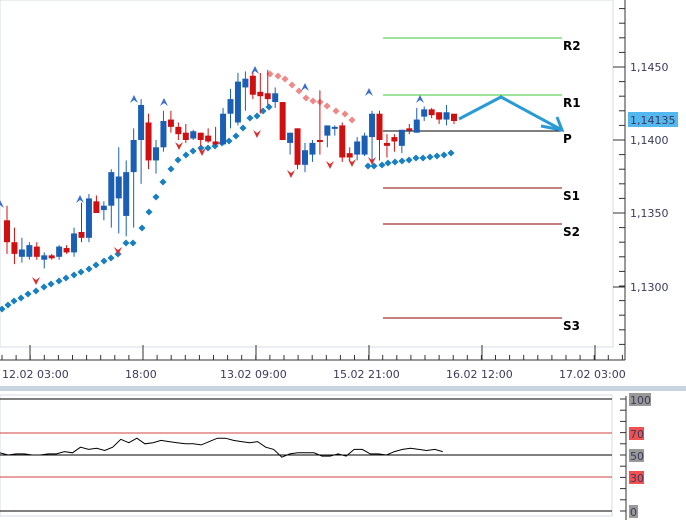 The width and height of the screenshot is (686, 520). What do you see at coordinates (572, 103) in the screenshot?
I see `pivot-label-r1: R1` at bounding box center [572, 103].